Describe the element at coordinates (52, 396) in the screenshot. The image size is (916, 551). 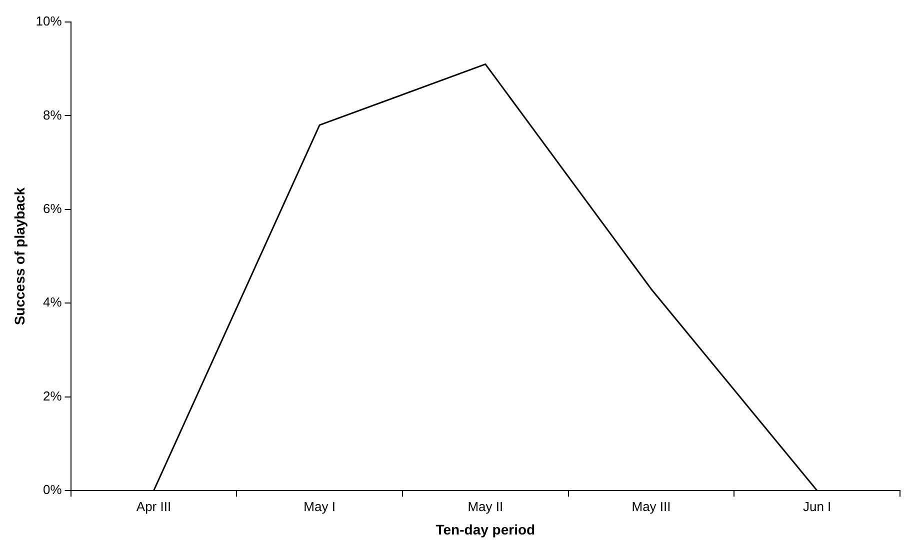
I see `y-tick-label: 2%` at that location.